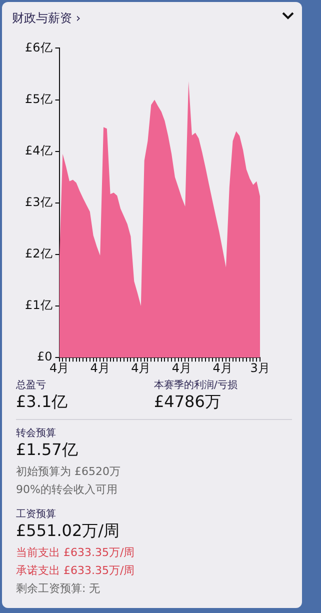  Describe the element at coordinates (76, 571) in the screenshot. I see `text: 承诺支出 £633.35万/周` at that location.